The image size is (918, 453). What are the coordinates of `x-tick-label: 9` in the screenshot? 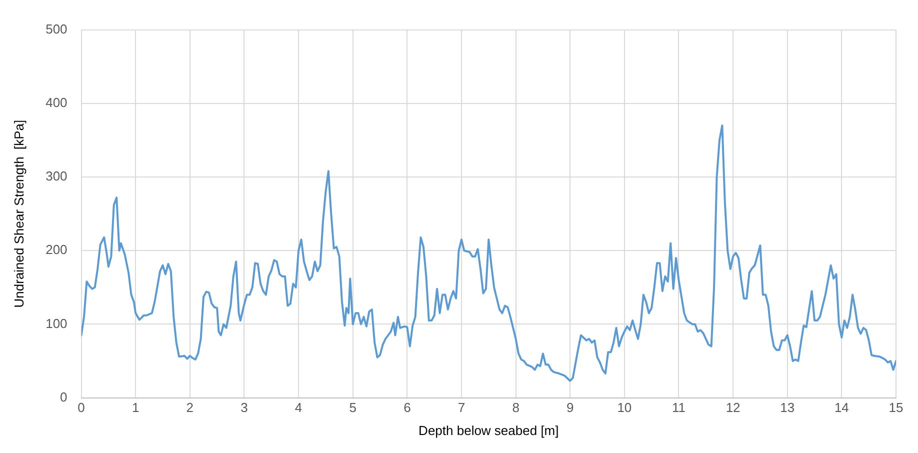 It's located at (570, 408).